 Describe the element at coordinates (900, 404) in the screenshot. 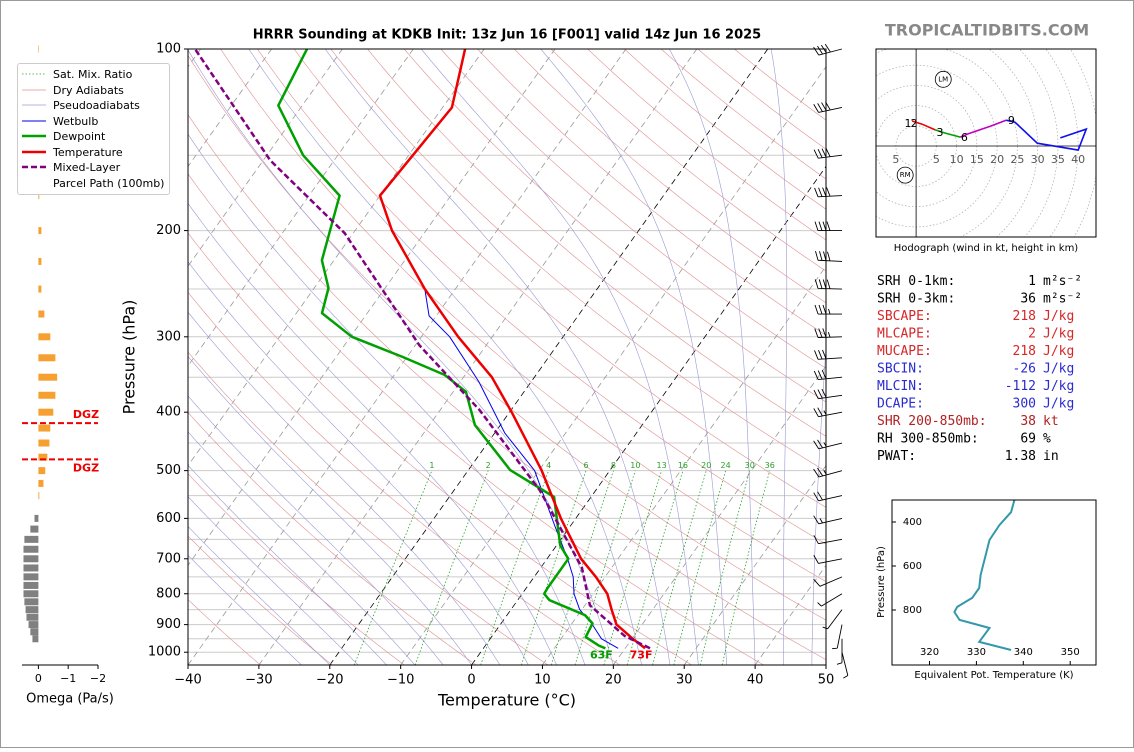

I see `index-label: DCAPE:` at that location.